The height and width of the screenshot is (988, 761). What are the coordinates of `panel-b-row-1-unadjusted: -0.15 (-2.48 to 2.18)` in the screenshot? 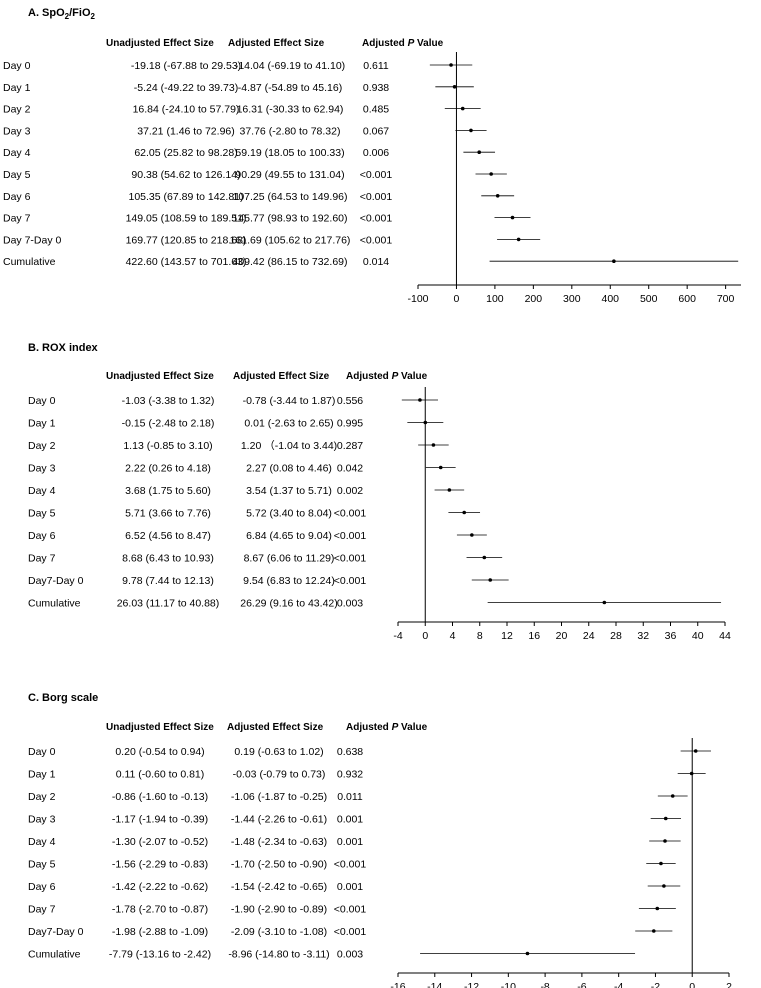 It's located at (168, 424).